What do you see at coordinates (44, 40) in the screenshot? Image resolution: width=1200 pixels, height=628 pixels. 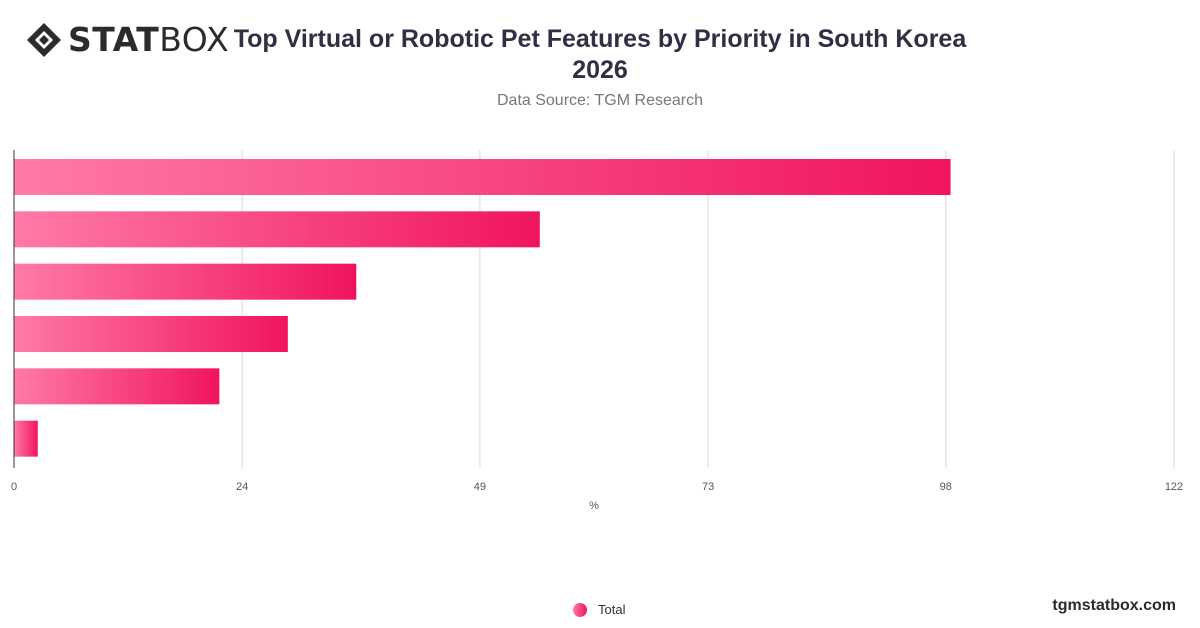 I see `statbox-diamond-icon` at bounding box center [44, 40].